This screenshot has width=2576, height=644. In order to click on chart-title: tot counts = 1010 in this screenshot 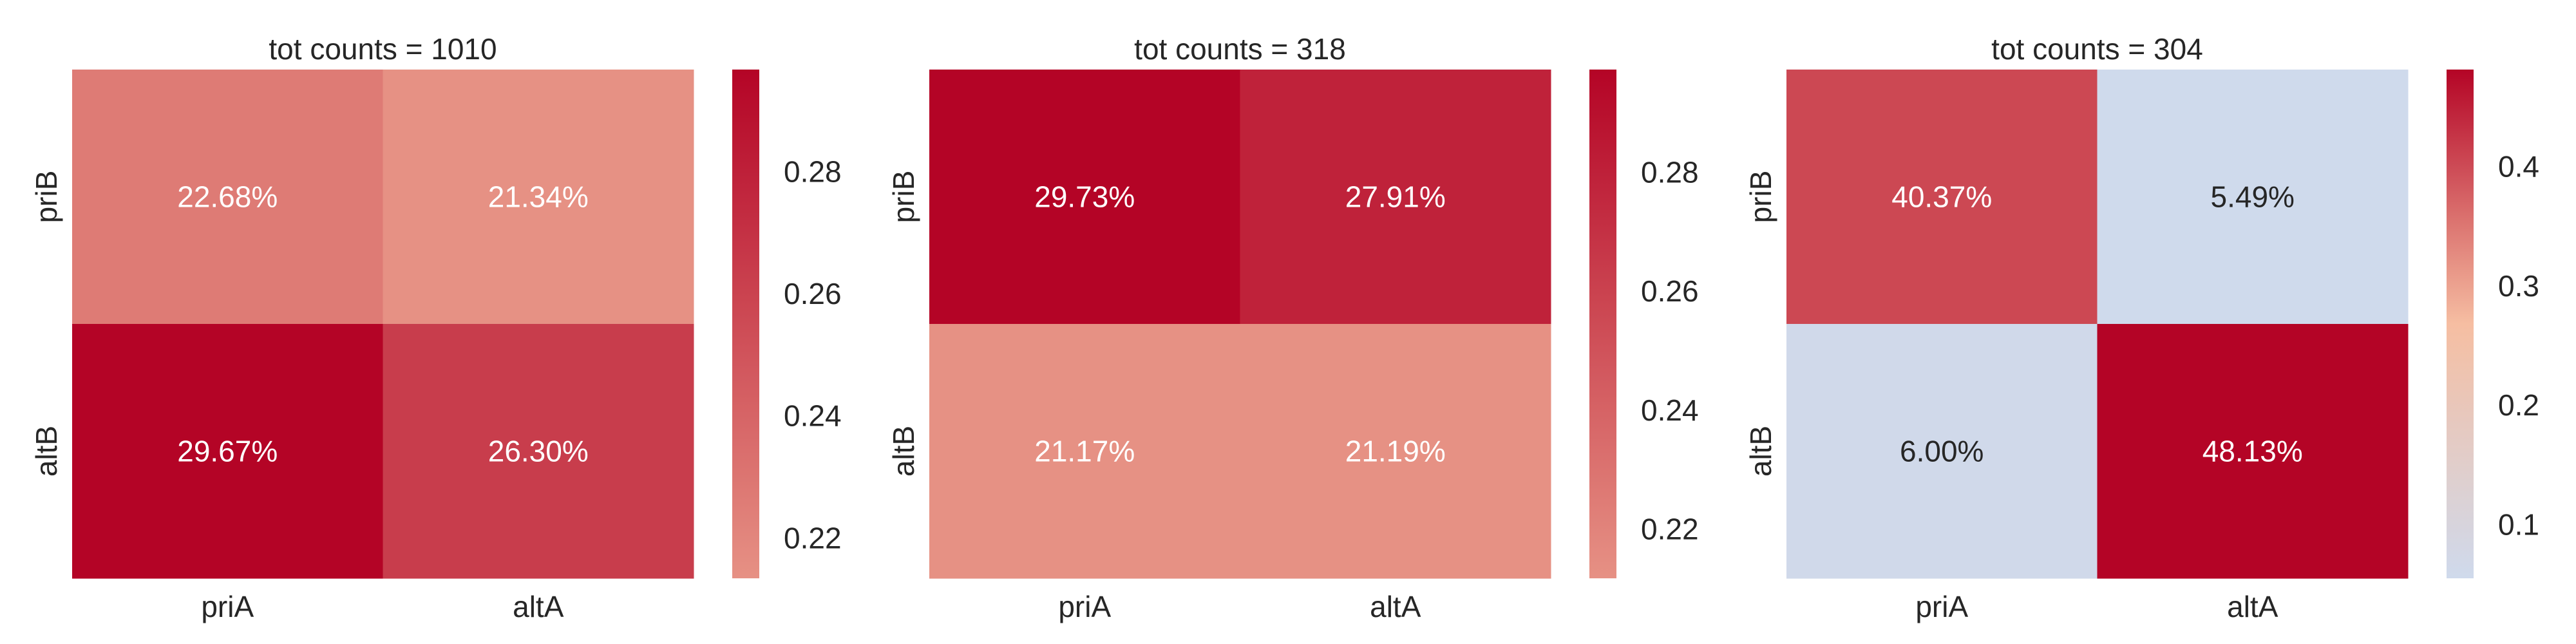, I will do `click(383, 49)`.